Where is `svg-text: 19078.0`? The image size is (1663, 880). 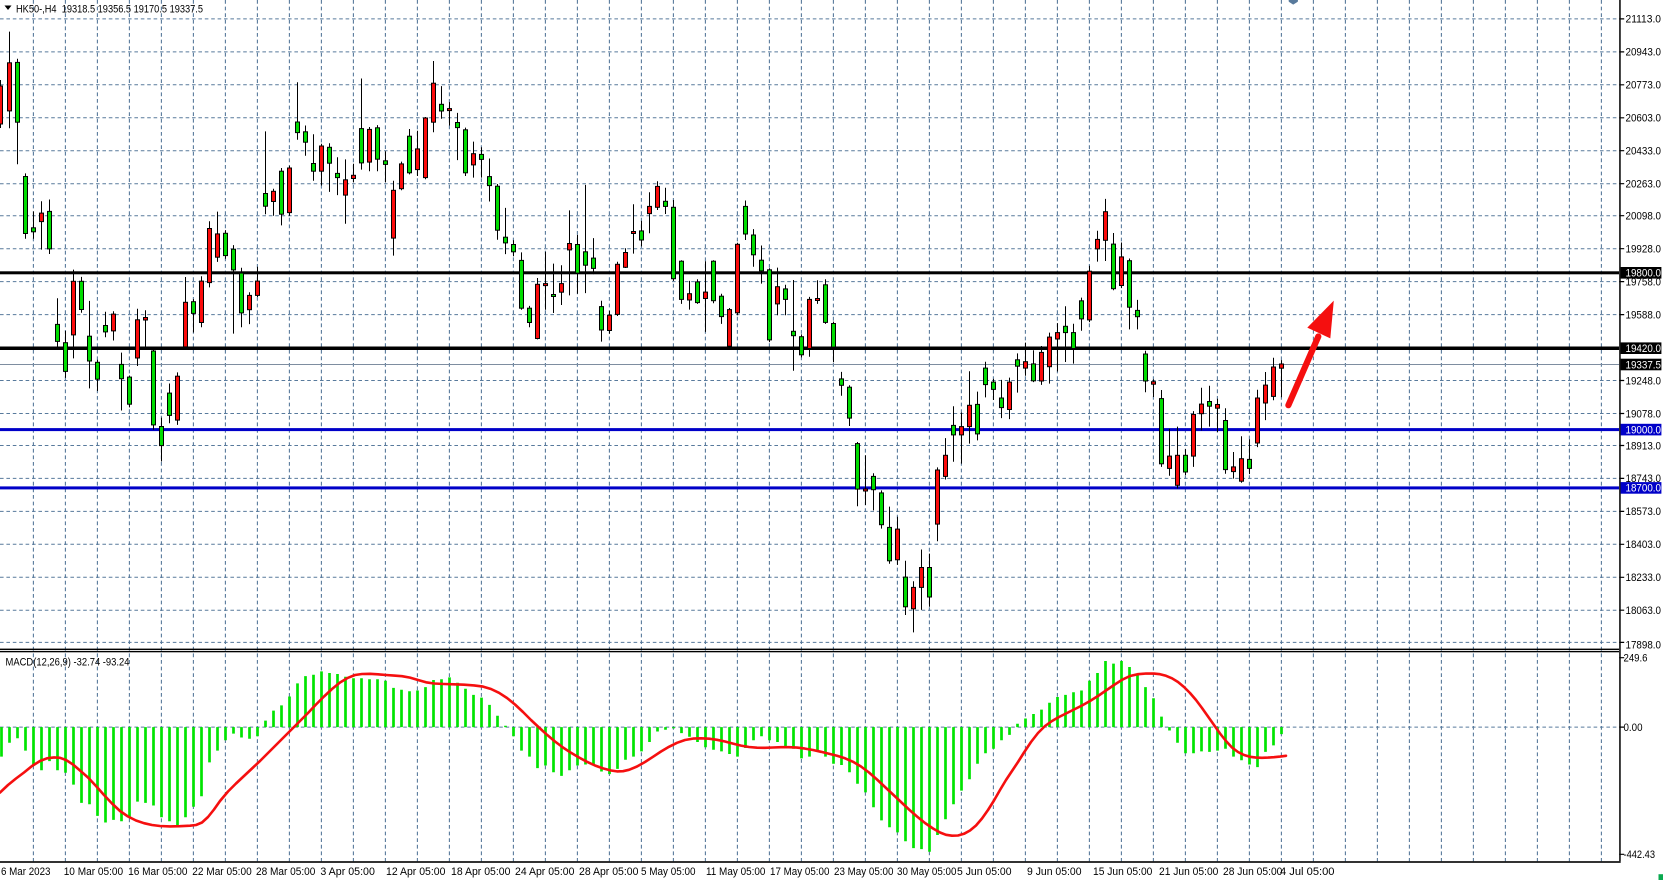
svg-text: 19078.0 is located at coordinates (1644, 414).